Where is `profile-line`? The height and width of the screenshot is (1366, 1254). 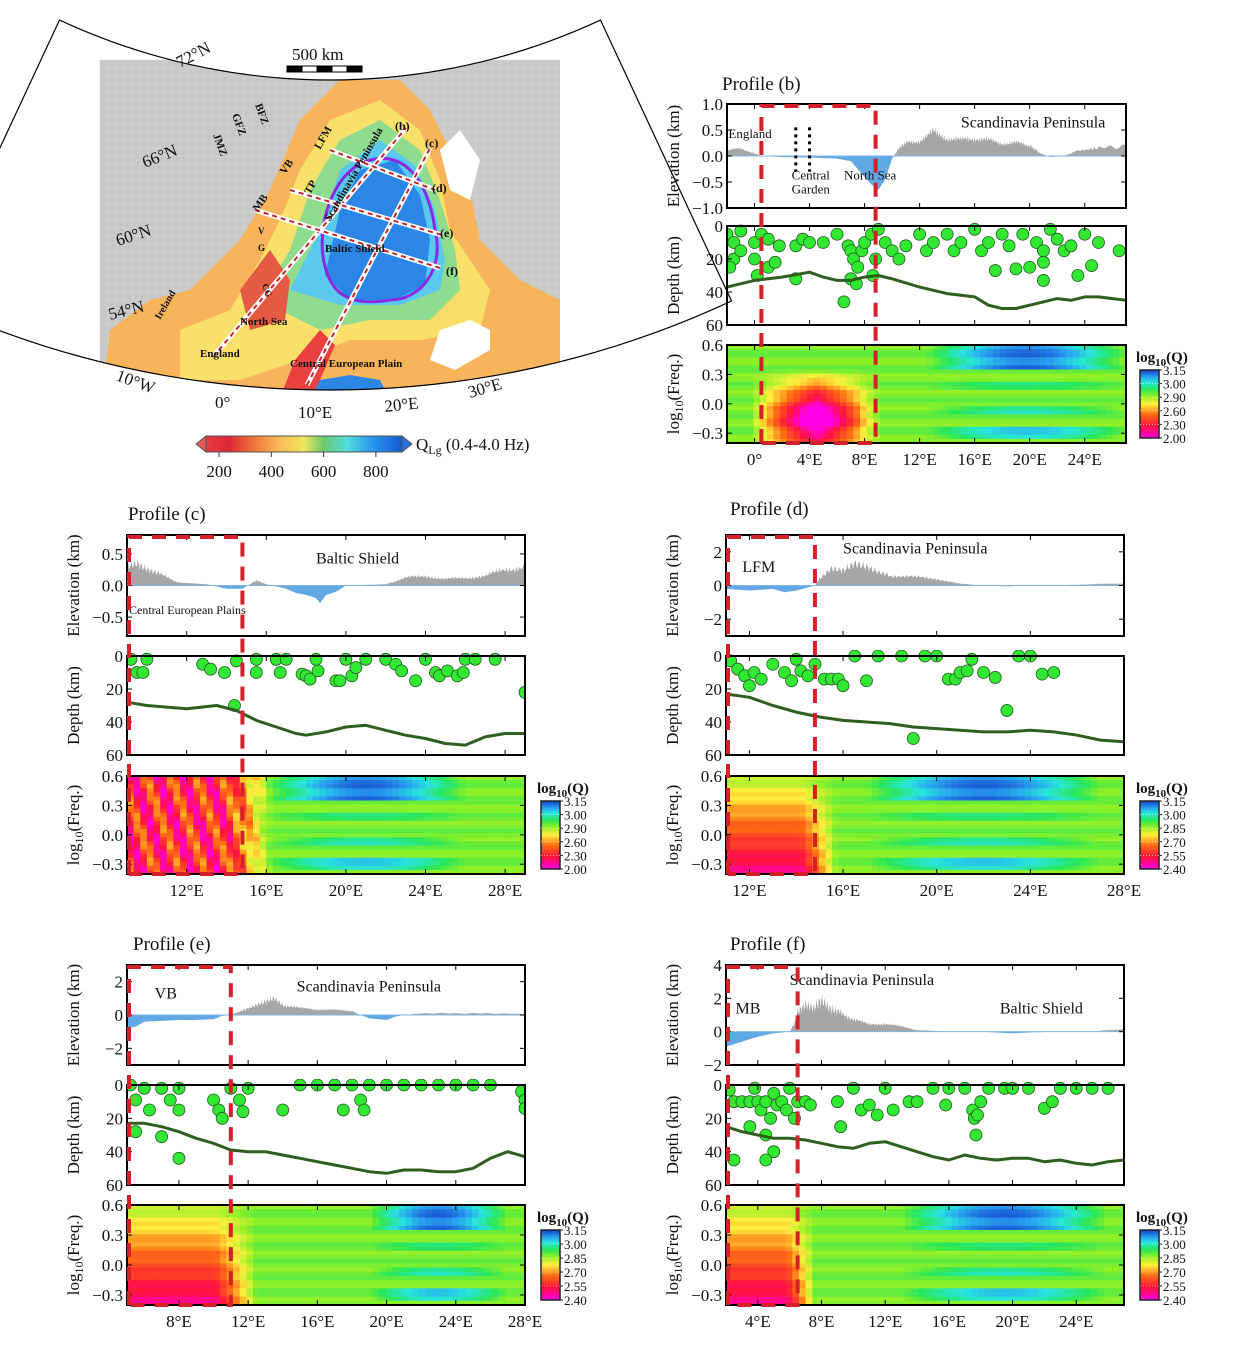 profile-line is located at coordinates (309, 242).